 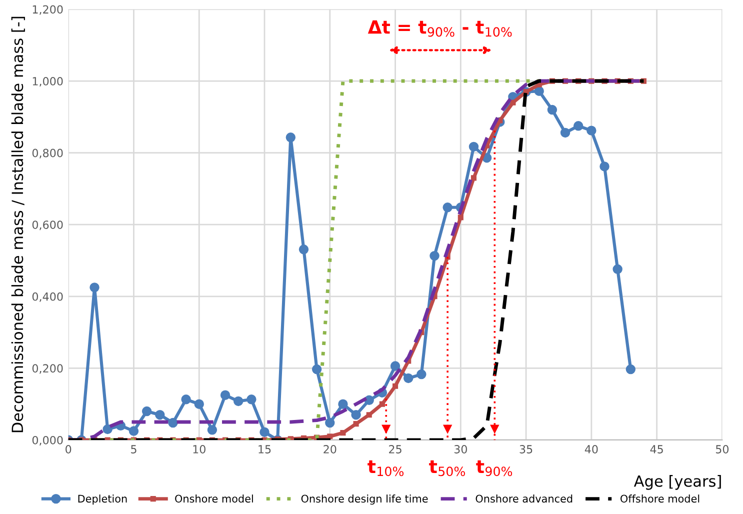 What do you see at coordinates (47, 153) in the screenshot?
I see `y-tick-label: 0,800` at bounding box center [47, 153].